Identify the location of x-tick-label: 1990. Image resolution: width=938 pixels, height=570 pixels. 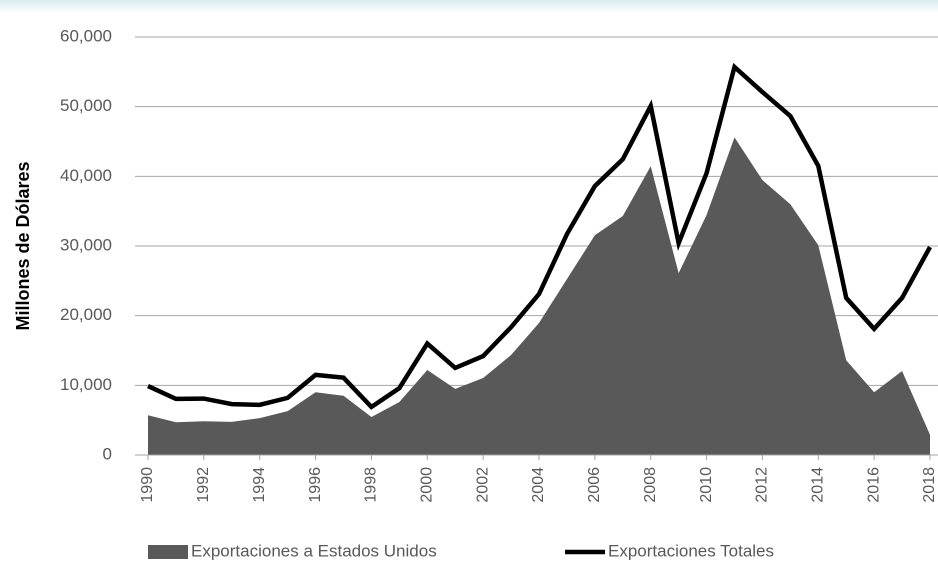
(147, 485).